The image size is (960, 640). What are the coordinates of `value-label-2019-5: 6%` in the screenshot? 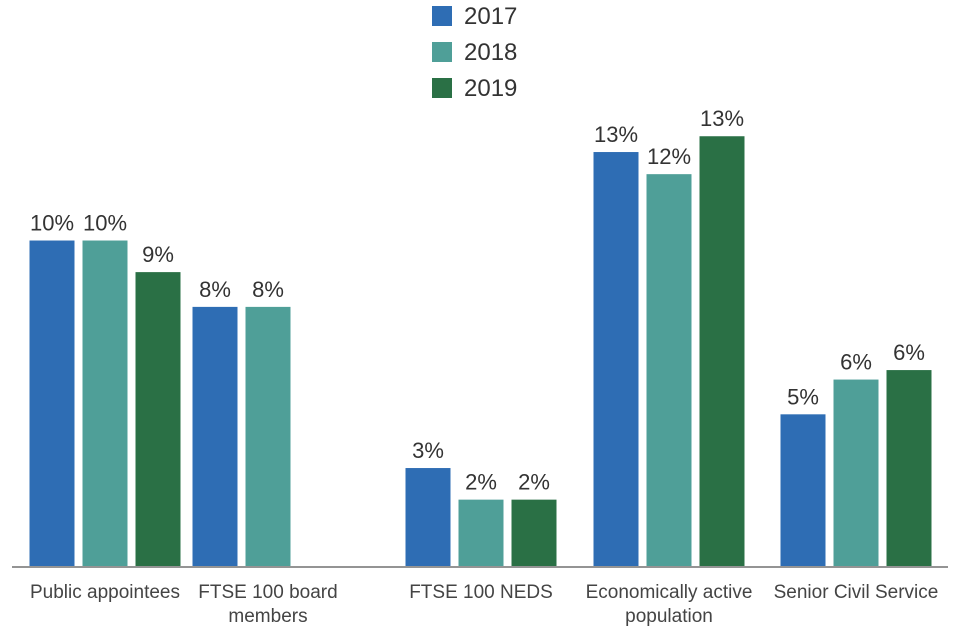 It's located at (909, 352).